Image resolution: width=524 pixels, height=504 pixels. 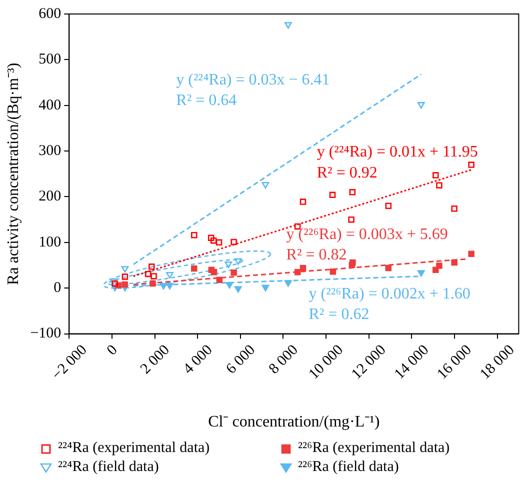 I want to click on annotation: R² = 0.92, so click(x=347, y=173).